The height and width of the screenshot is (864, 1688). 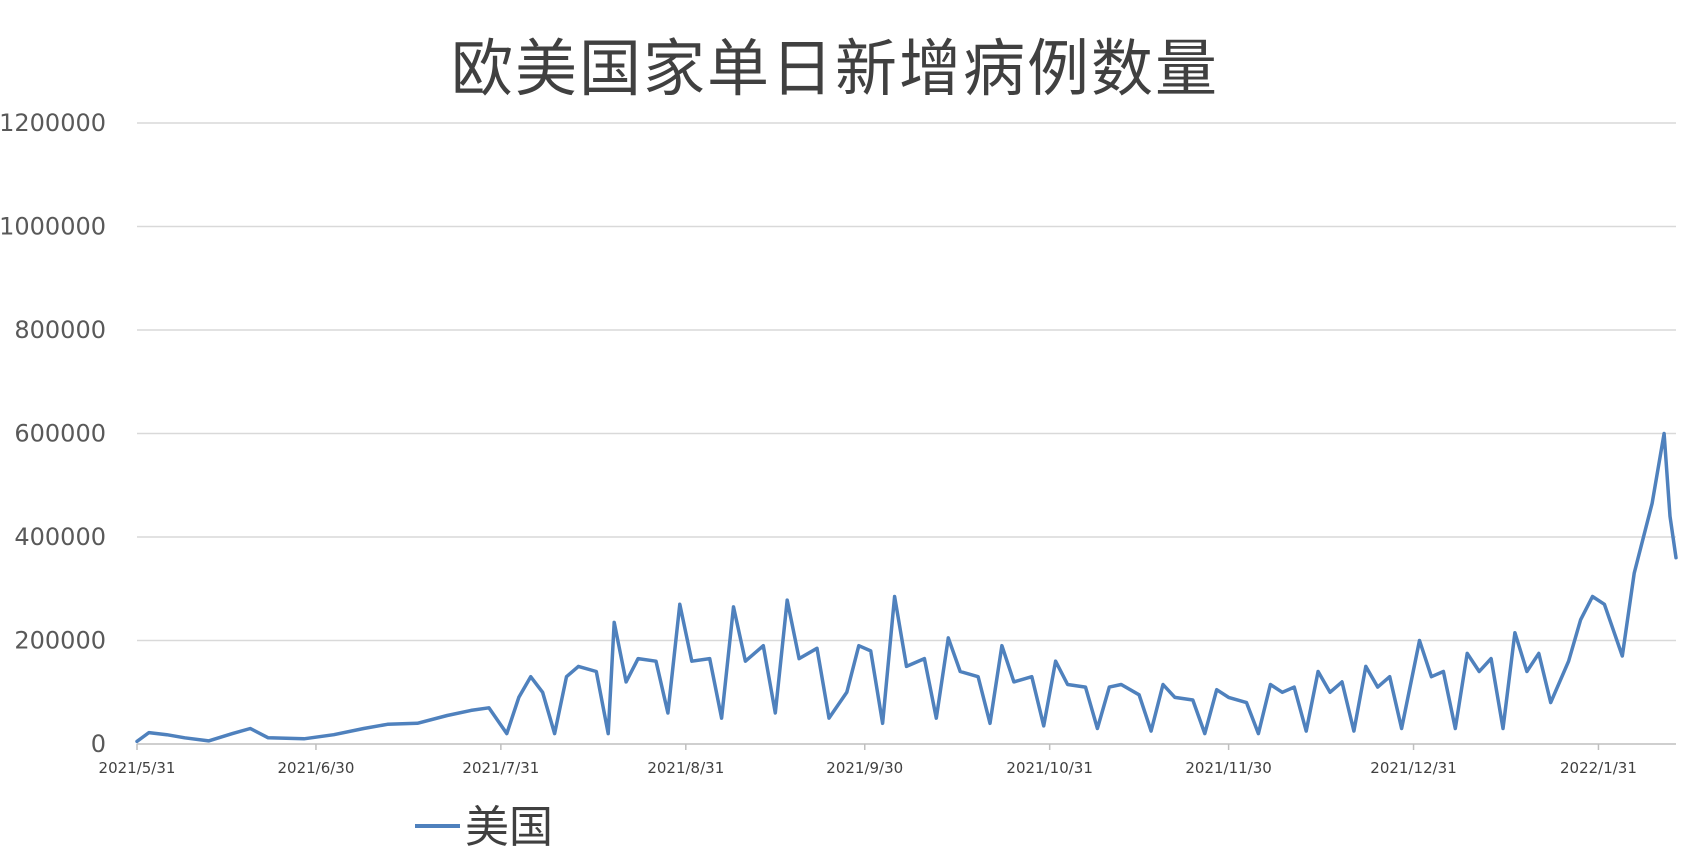 I want to click on x-tick-label: 2021/12/31, so click(x=1413, y=768).